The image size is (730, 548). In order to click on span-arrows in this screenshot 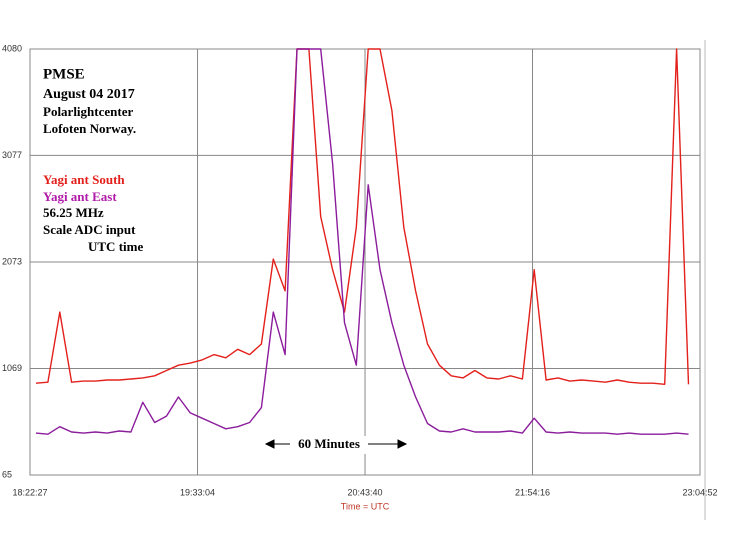, I will do `click(336, 444)`.